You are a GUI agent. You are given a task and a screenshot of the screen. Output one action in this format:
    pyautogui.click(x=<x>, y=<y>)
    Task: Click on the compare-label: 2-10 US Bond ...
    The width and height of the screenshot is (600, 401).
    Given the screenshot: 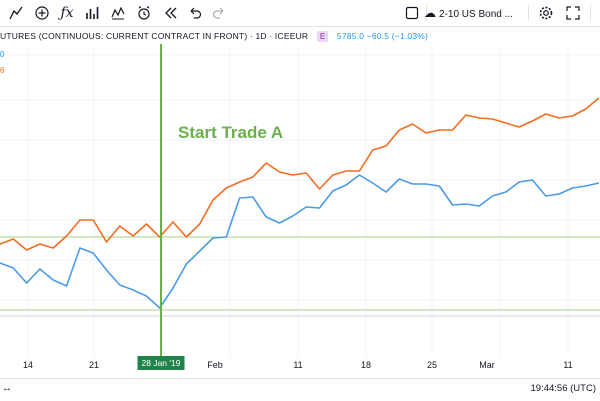 What is the action you would take?
    pyautogui.click(x=476, y=14)
    